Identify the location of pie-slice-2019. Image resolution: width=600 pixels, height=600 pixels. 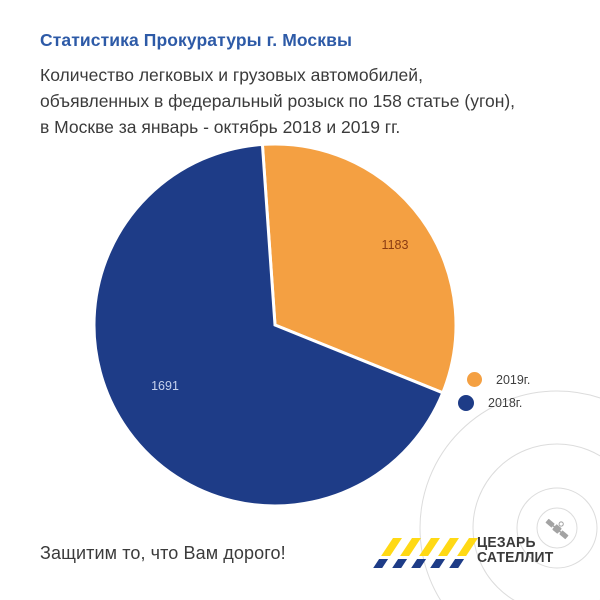
(359, 268).